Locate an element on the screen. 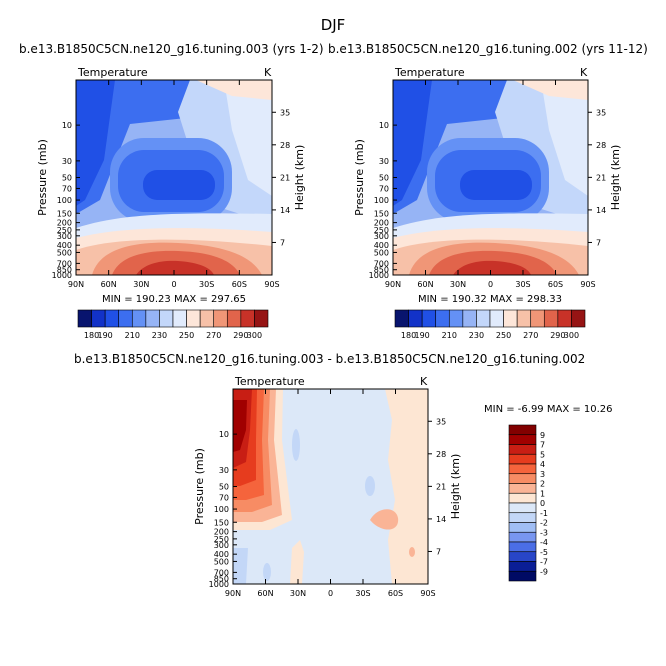  colorbar-label: -1 is located at coordinates (544, 513).